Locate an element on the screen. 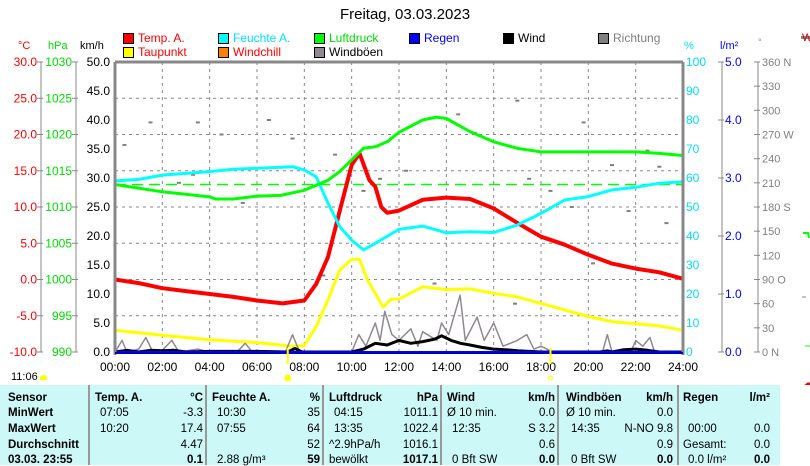 The width and height of the screenshot is (810, 466). legend-item: Windböen is located at coordinates (348, 52).